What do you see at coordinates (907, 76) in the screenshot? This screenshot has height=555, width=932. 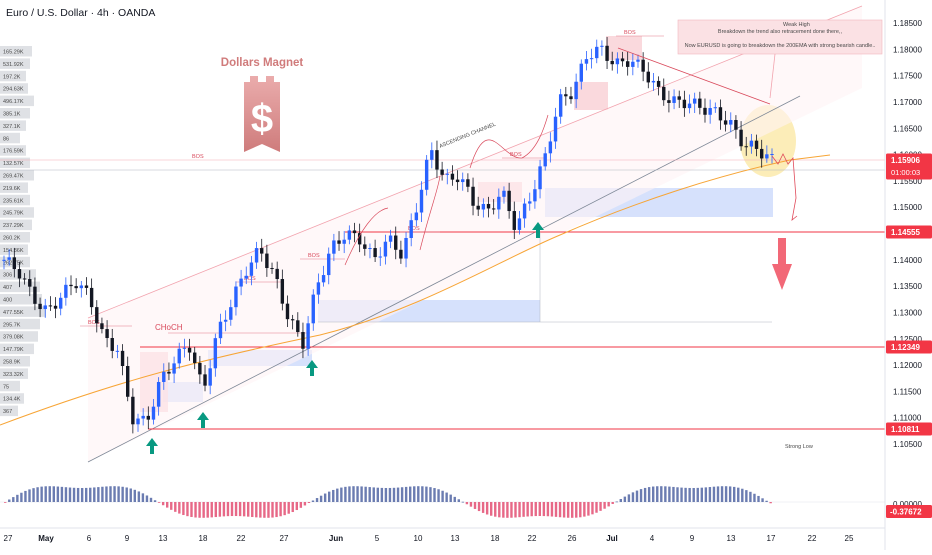 I see `price-tick-2: 1.17500` at bounding box center [907, 76].